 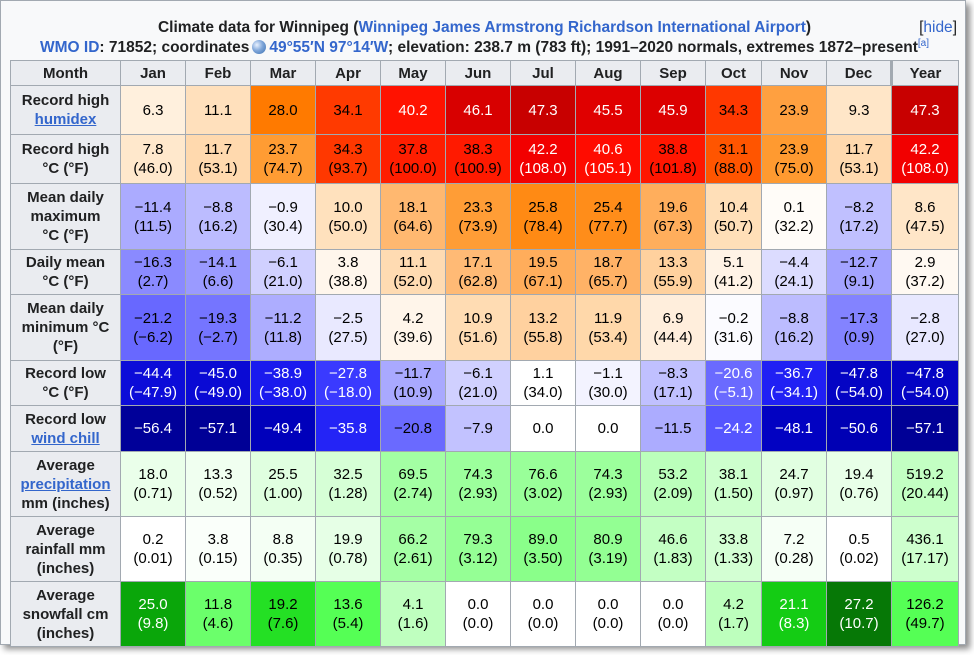 I want to click on cell-value-alt: (0.28), so click(x=794, y=558).